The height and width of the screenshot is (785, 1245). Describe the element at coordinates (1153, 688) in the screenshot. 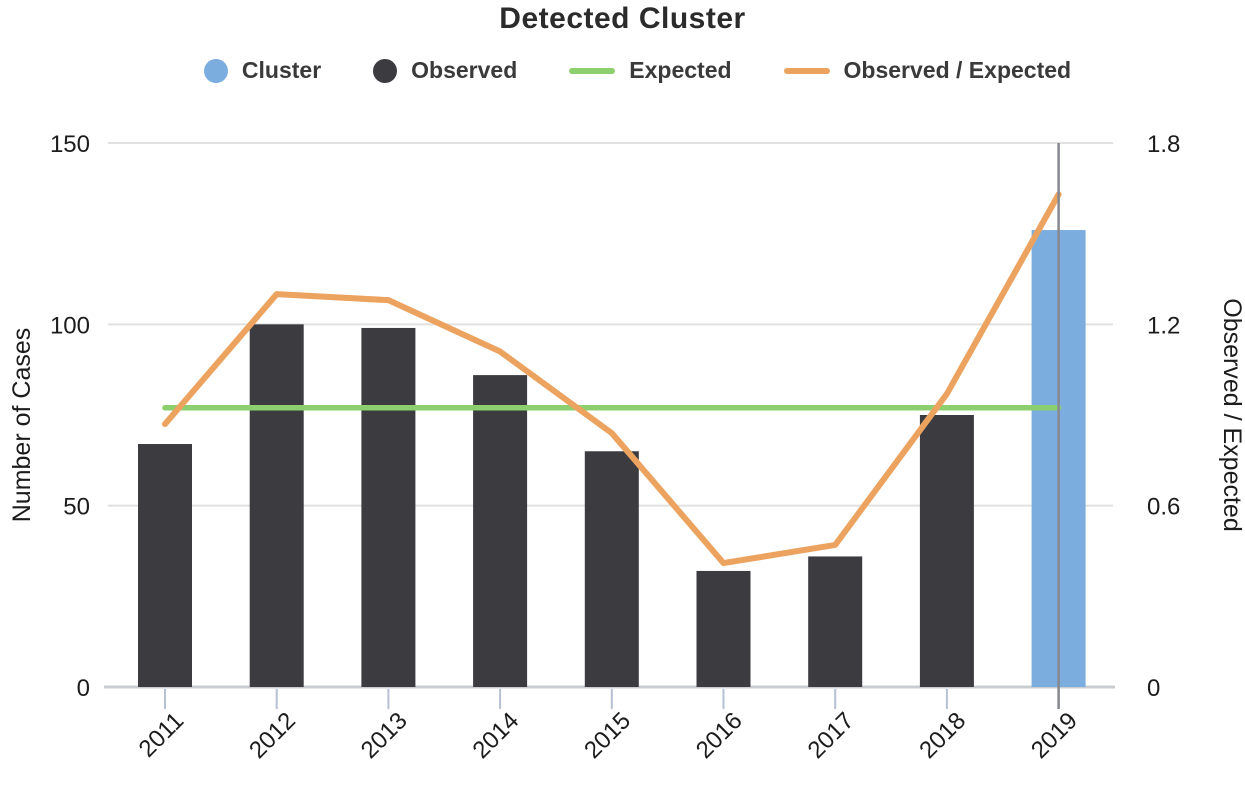

I see `right-tick-label: 0` at that location.